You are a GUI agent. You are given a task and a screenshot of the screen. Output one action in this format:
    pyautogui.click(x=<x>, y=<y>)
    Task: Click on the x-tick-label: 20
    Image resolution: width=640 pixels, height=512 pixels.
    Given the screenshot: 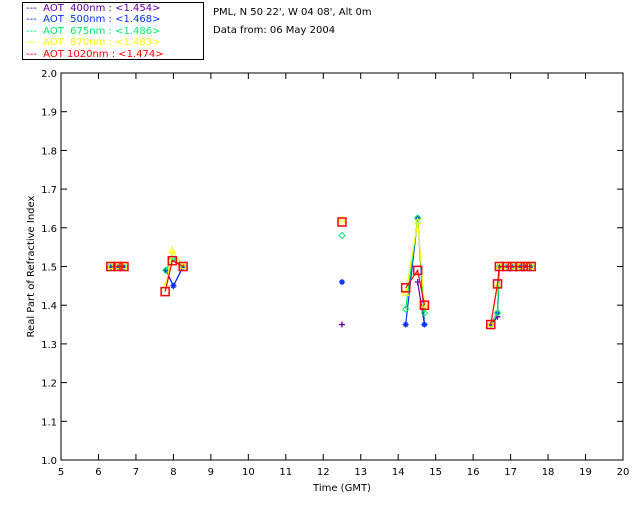 What is the action you would take?
    pyautogui.click(x=623, y=472)
    